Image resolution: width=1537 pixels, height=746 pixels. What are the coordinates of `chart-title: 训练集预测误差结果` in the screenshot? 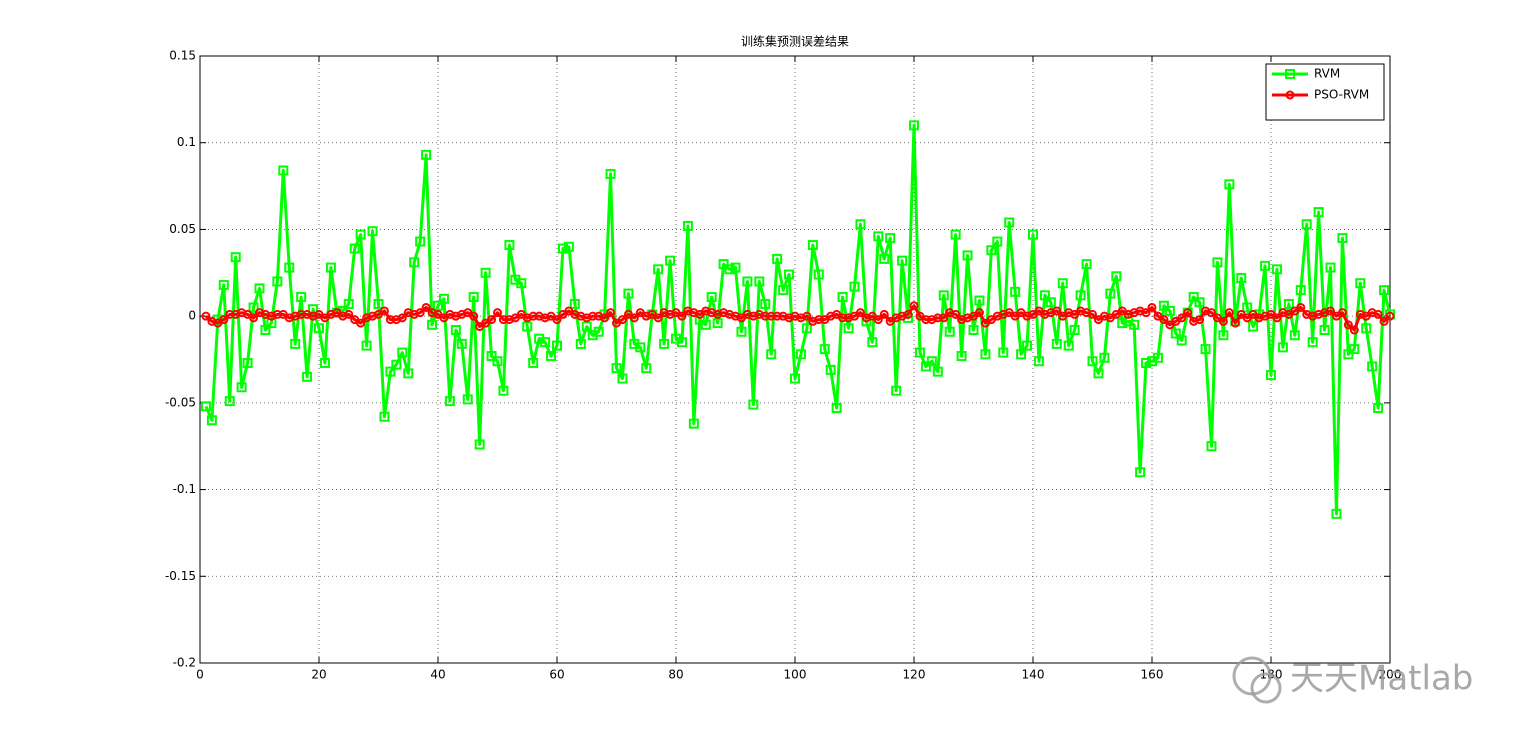 It's located at (795, 41).